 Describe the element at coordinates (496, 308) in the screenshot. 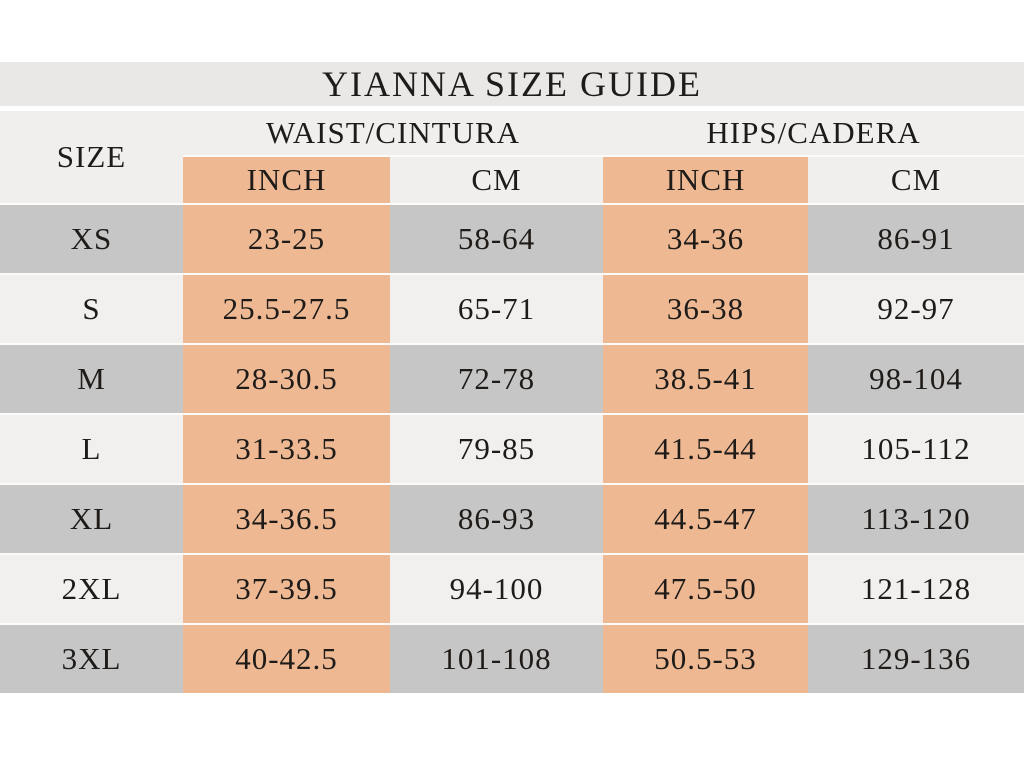

I see `waist-cm-value: 65-71` at that location.